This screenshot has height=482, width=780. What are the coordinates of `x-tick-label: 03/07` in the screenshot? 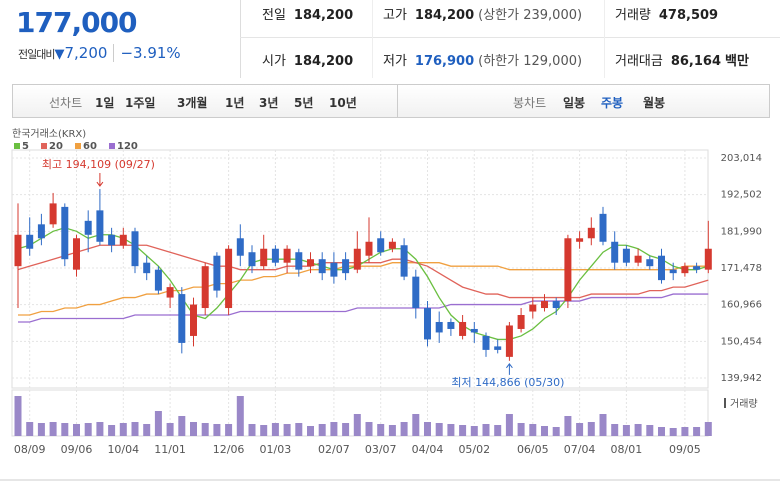 It's located at (381, 449).